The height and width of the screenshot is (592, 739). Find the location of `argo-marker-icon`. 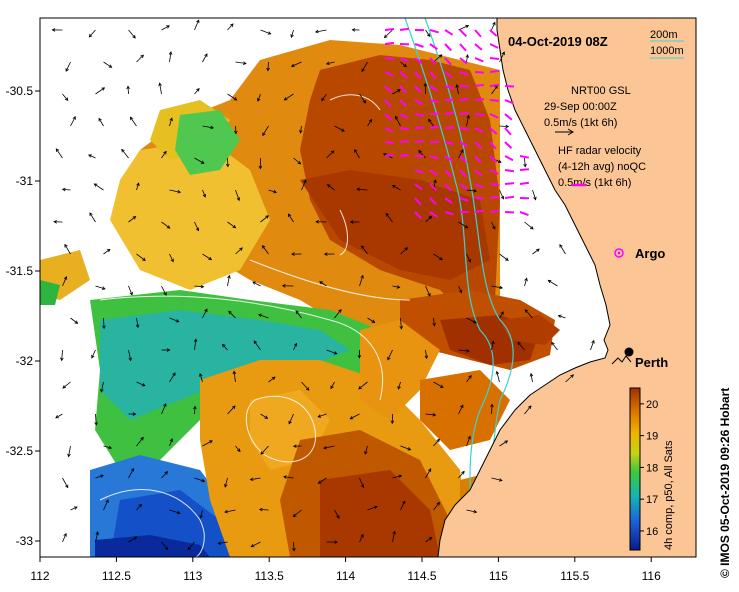

argo-marker-icon is located at coordinates (619, 253).